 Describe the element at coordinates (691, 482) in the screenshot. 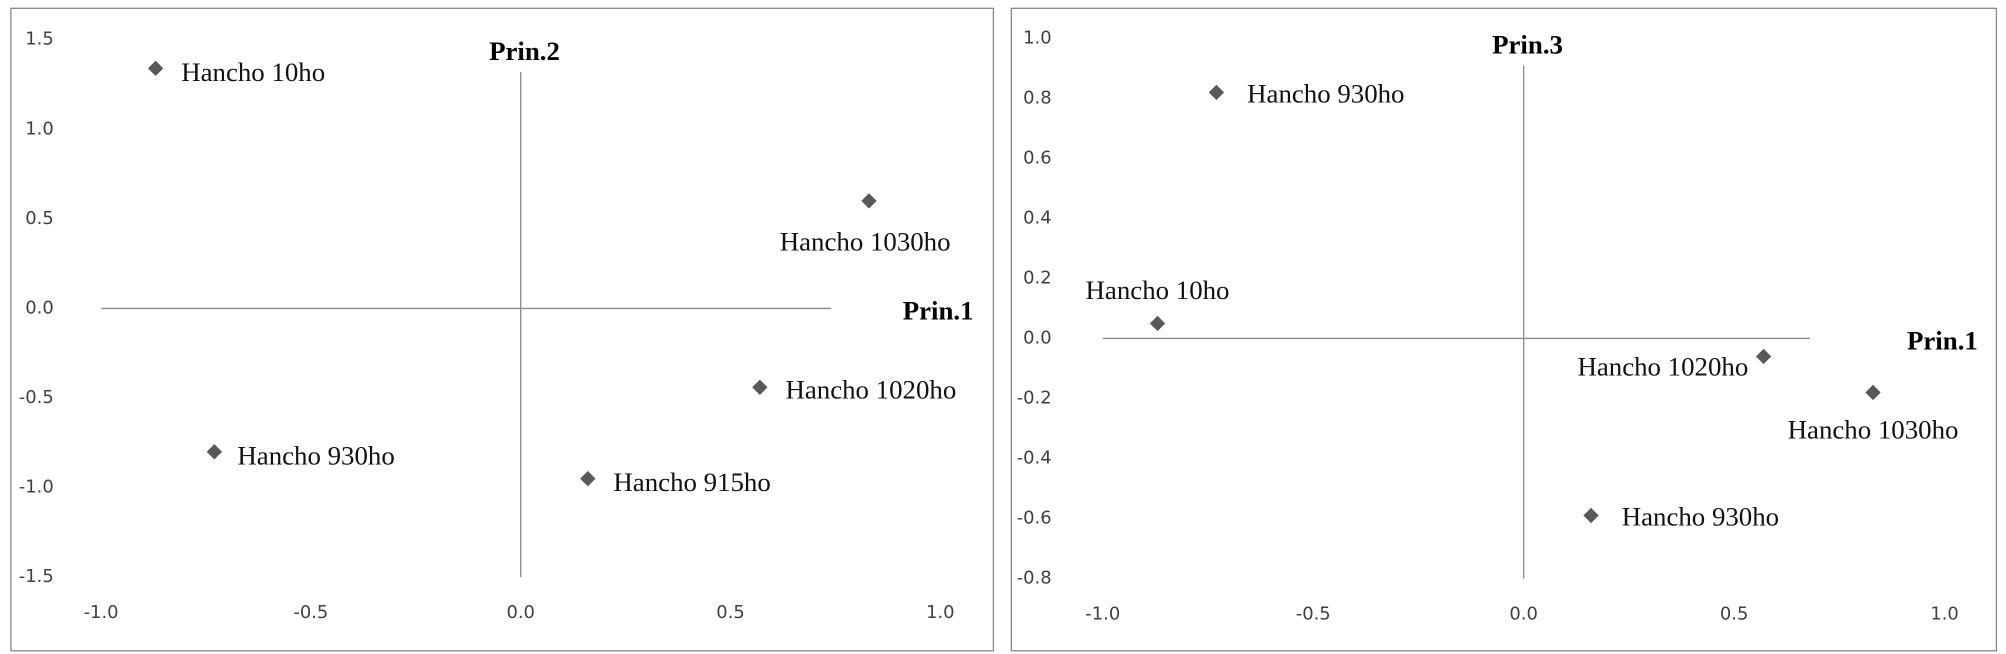

I see `point-label: Hancho 915ho` at that location.